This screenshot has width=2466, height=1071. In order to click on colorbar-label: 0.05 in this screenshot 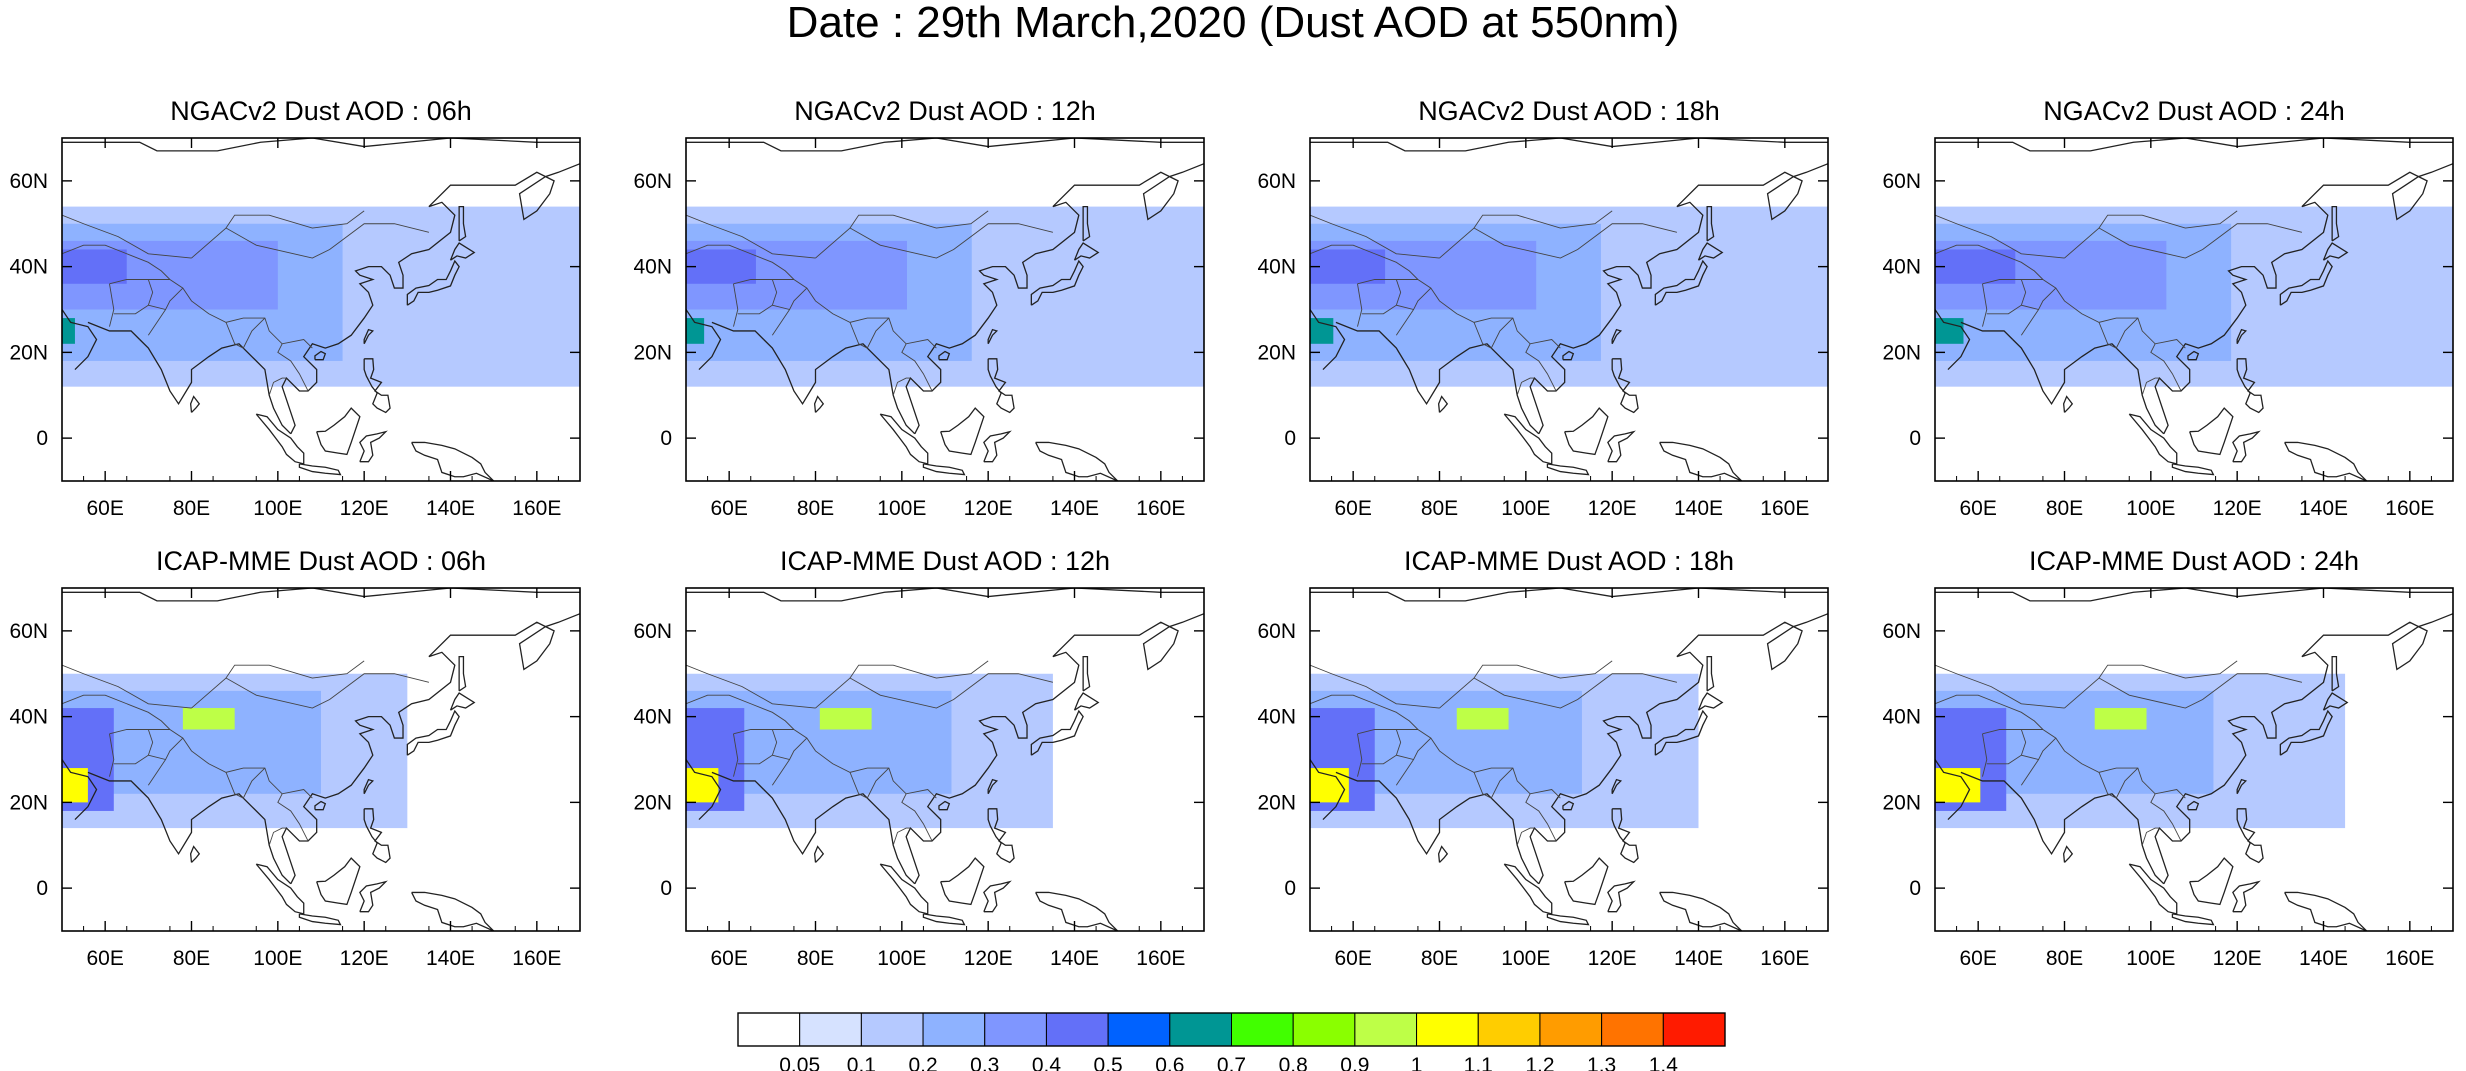, I will do `click(799, 1062)`.